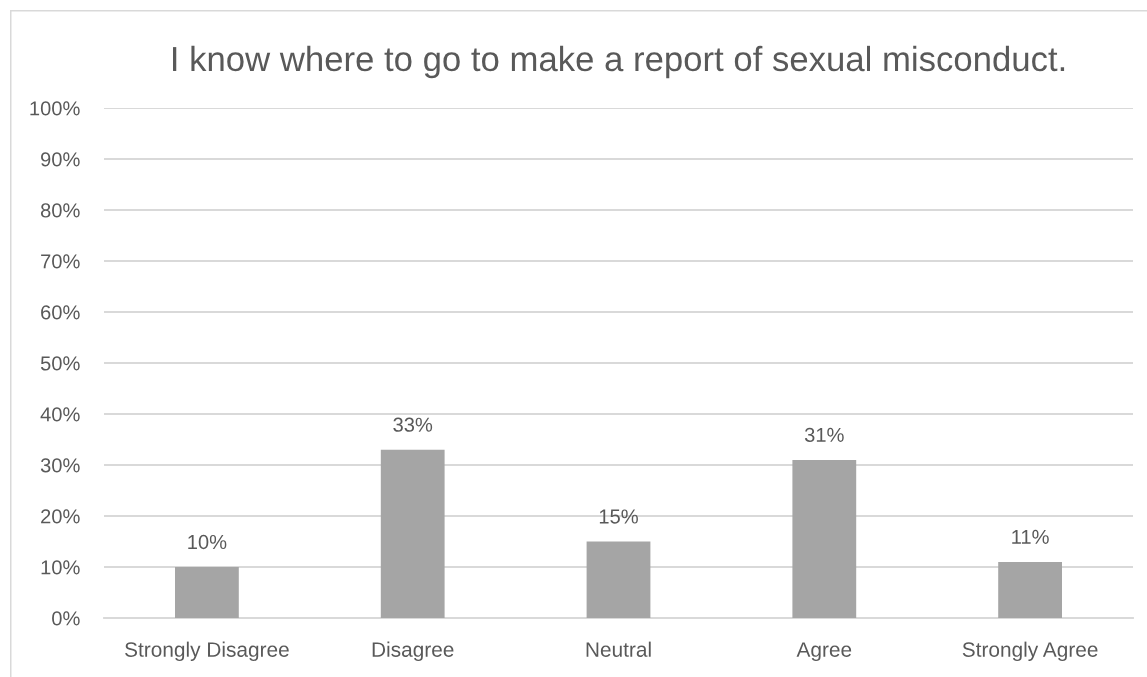 Image resolution: width=1147 pixels, height=677 pixels. What do you see at coordinates (413, 651) in the screenshot?
I see `x-tick-label: Disagree` at bounding box center [413, 651].